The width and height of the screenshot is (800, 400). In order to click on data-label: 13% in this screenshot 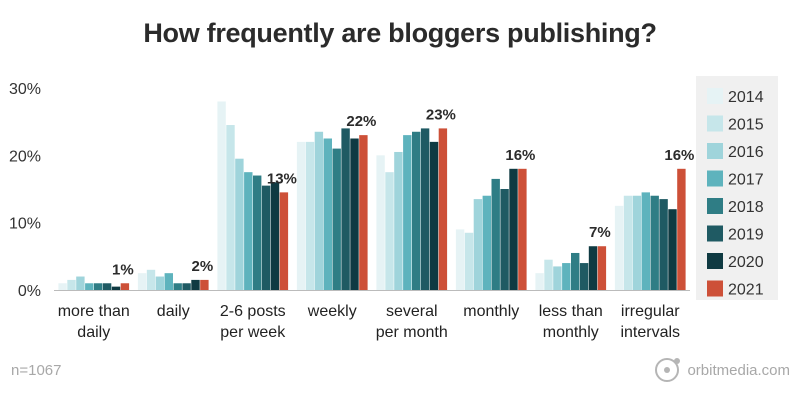, I will do `click(282, 178)`.